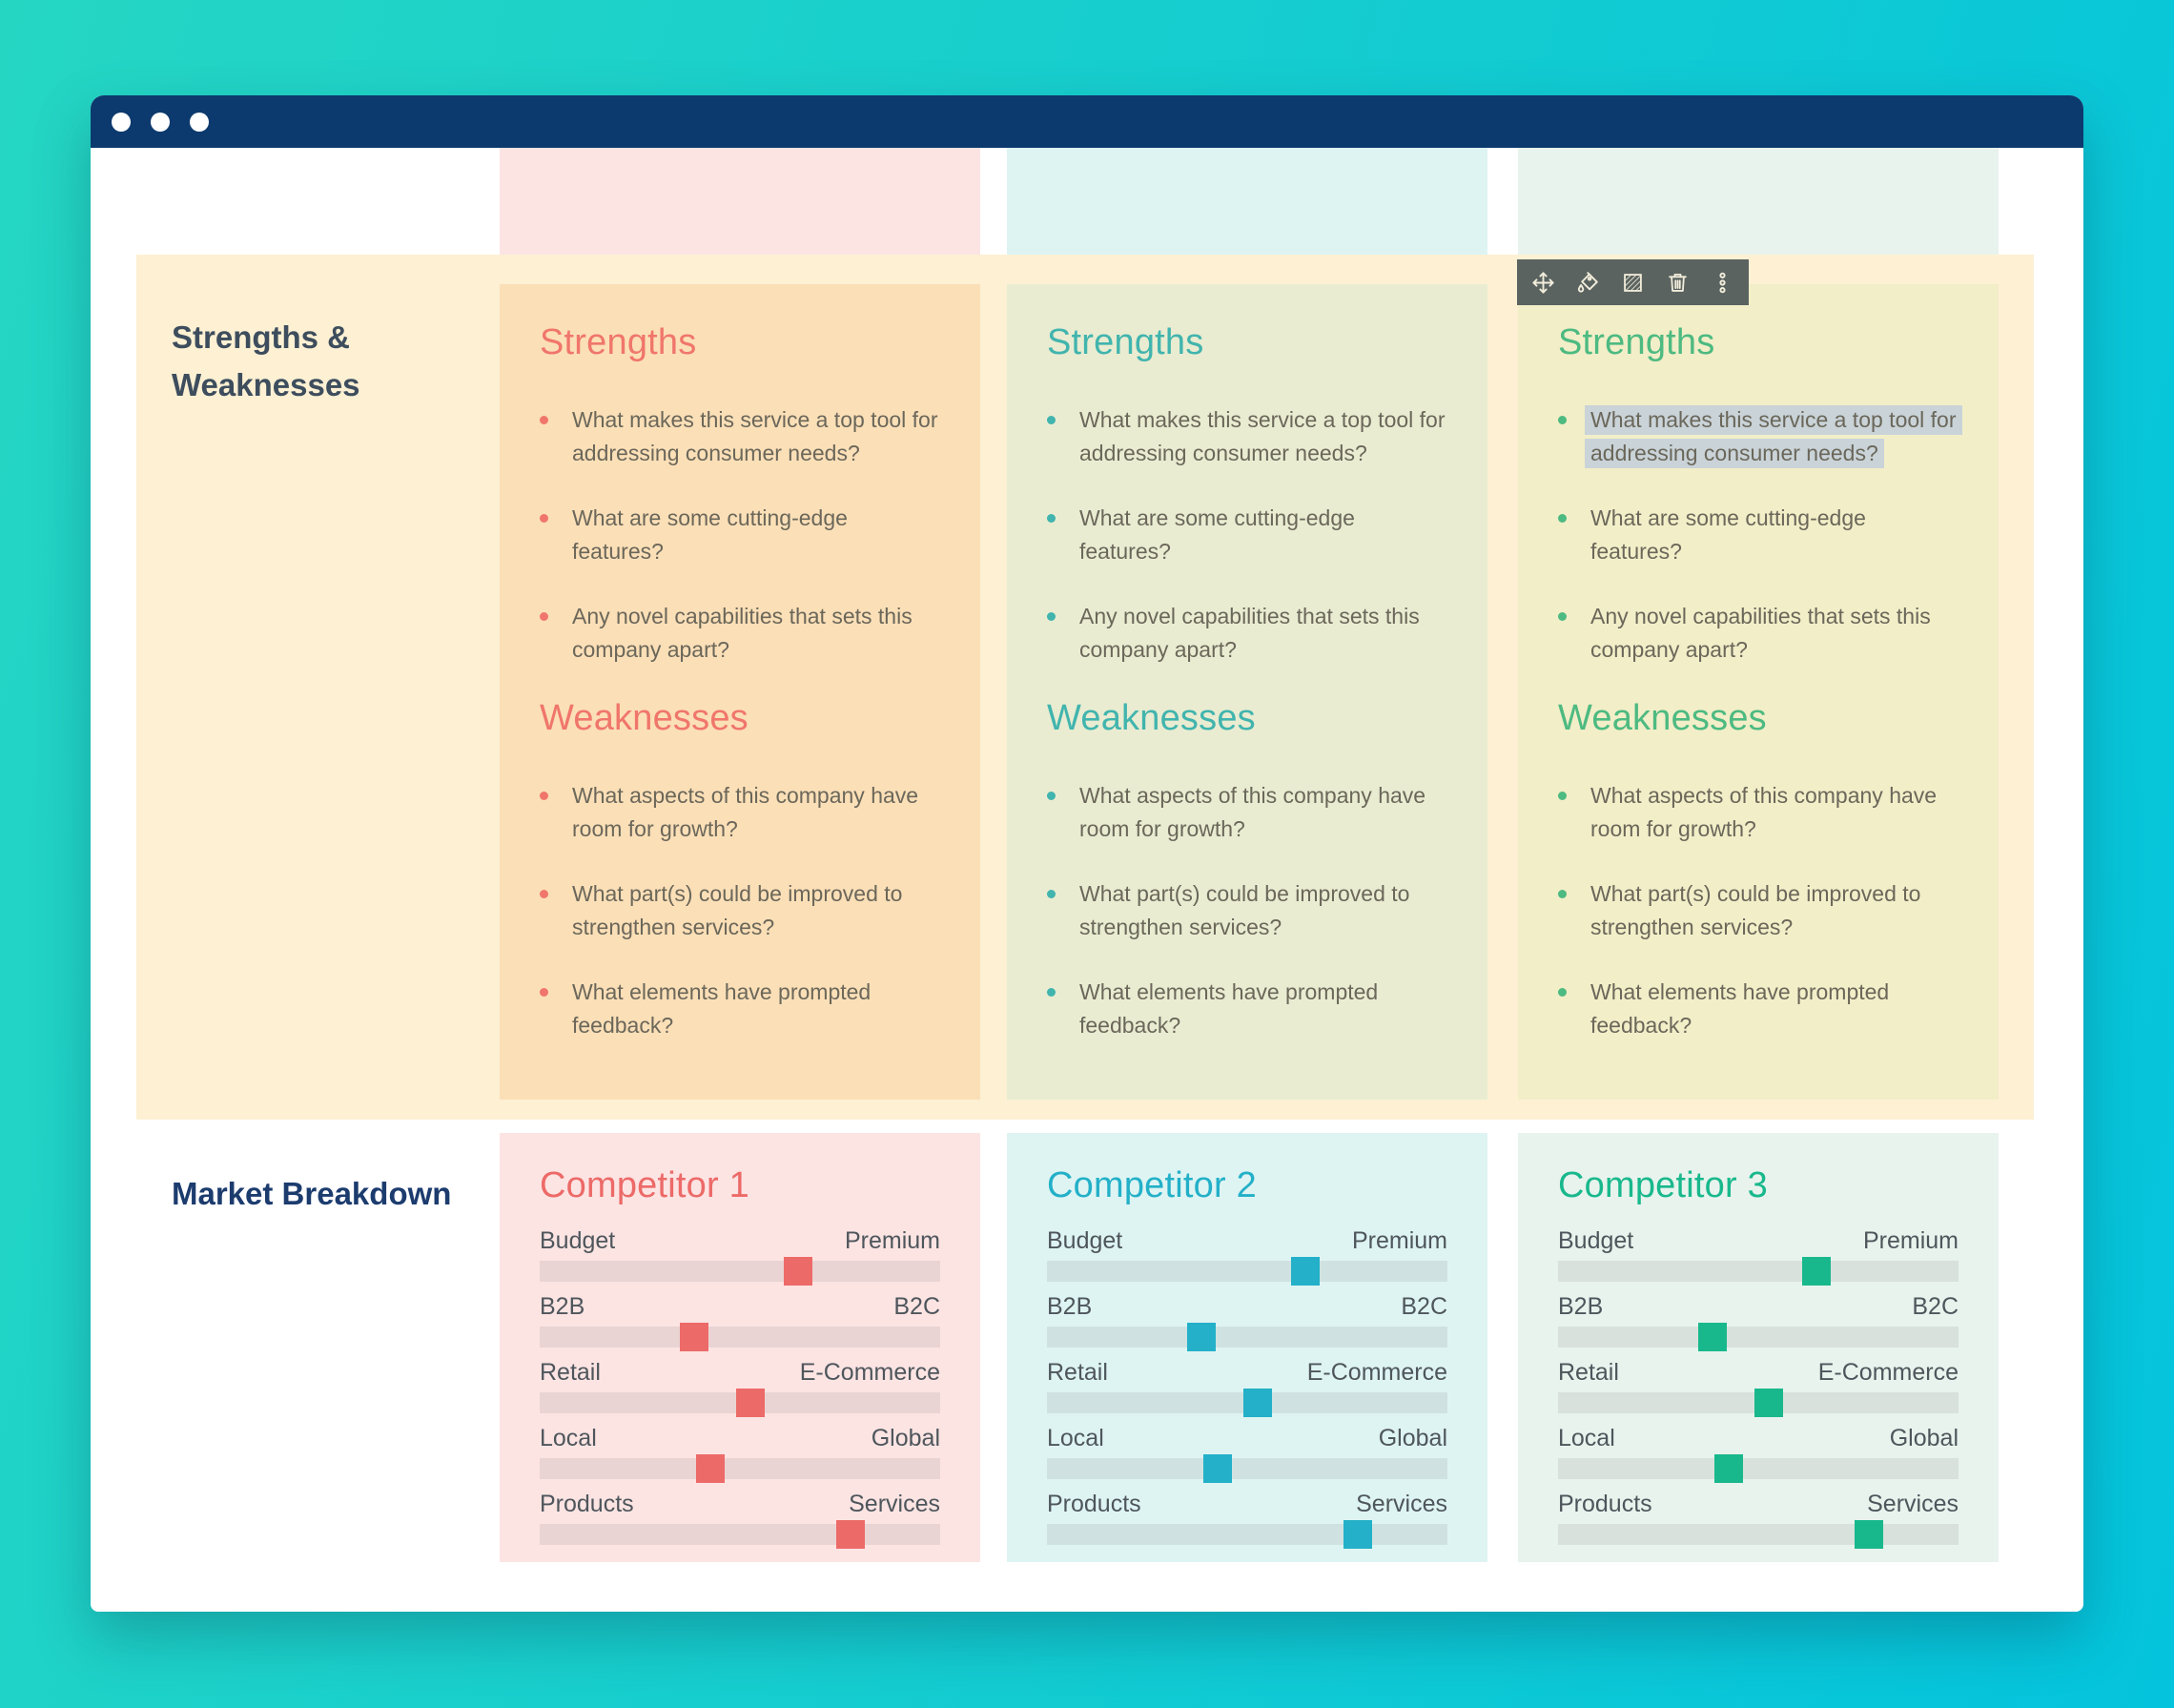 The height and width of the screenshot is (1708, 2174). What do you see at coordinates (1589, 282) in the screenshot?
I see `paint-fill-icon` at bounding box center [1589, 282].